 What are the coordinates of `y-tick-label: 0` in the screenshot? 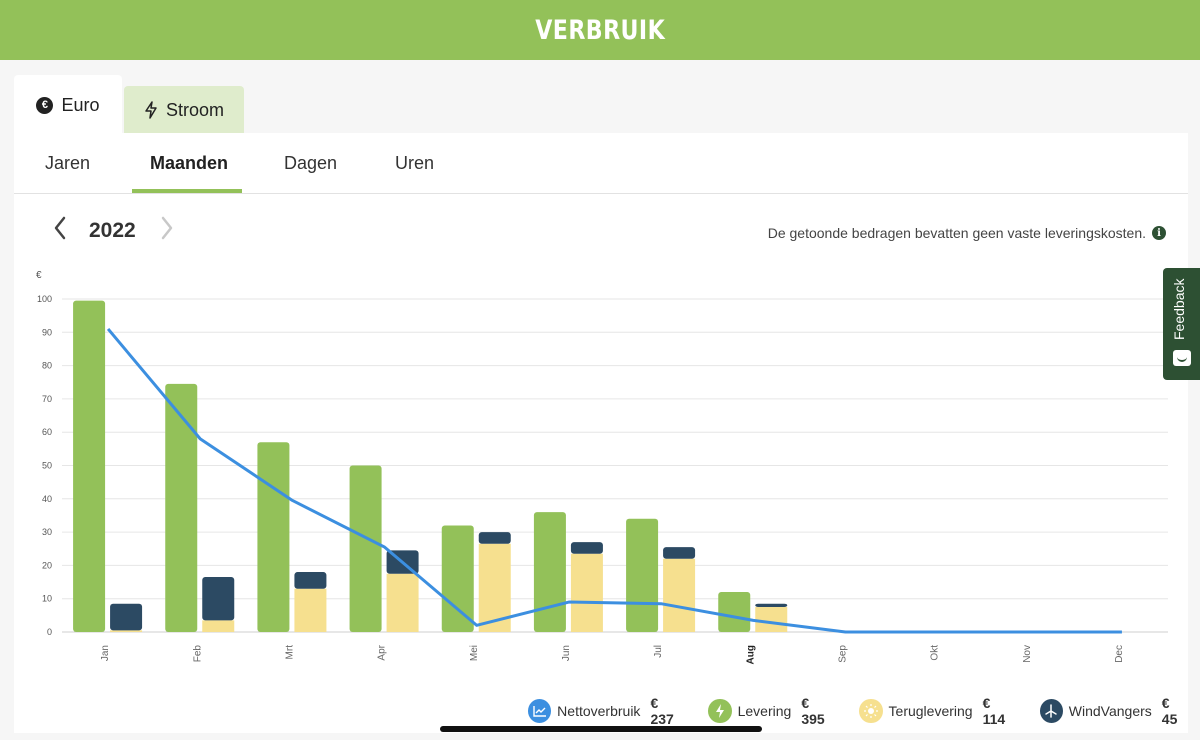 It's located at (49, 632).